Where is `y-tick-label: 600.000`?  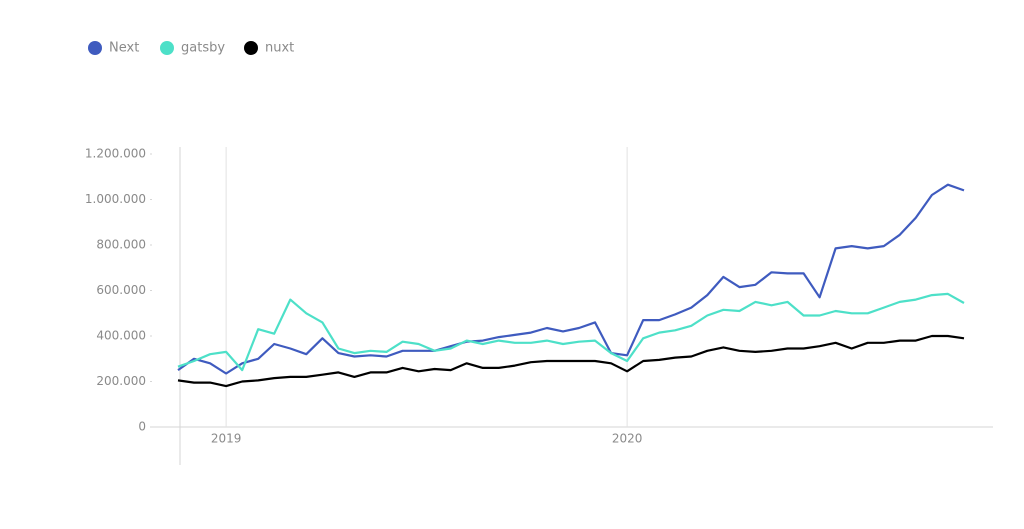 y-tick-label: 600.000 is located at coordinates (121, 290).